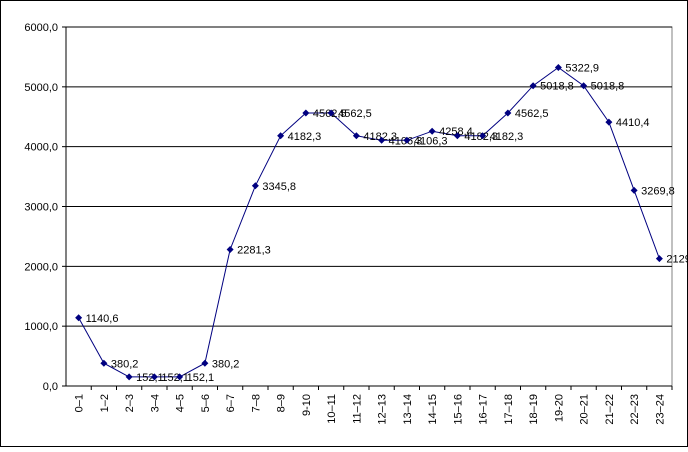 This screenshot has width=688, height=452. What do you see at coordinates (408, 409) in the screenshot?
I see `x-tick-label: 13–14` at bounding box center [408, 409].